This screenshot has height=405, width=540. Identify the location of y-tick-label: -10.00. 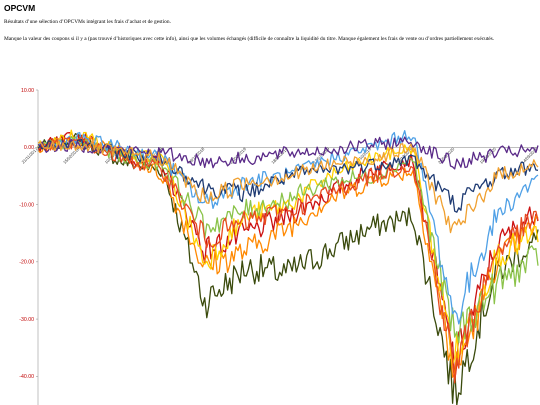
(26, 205).